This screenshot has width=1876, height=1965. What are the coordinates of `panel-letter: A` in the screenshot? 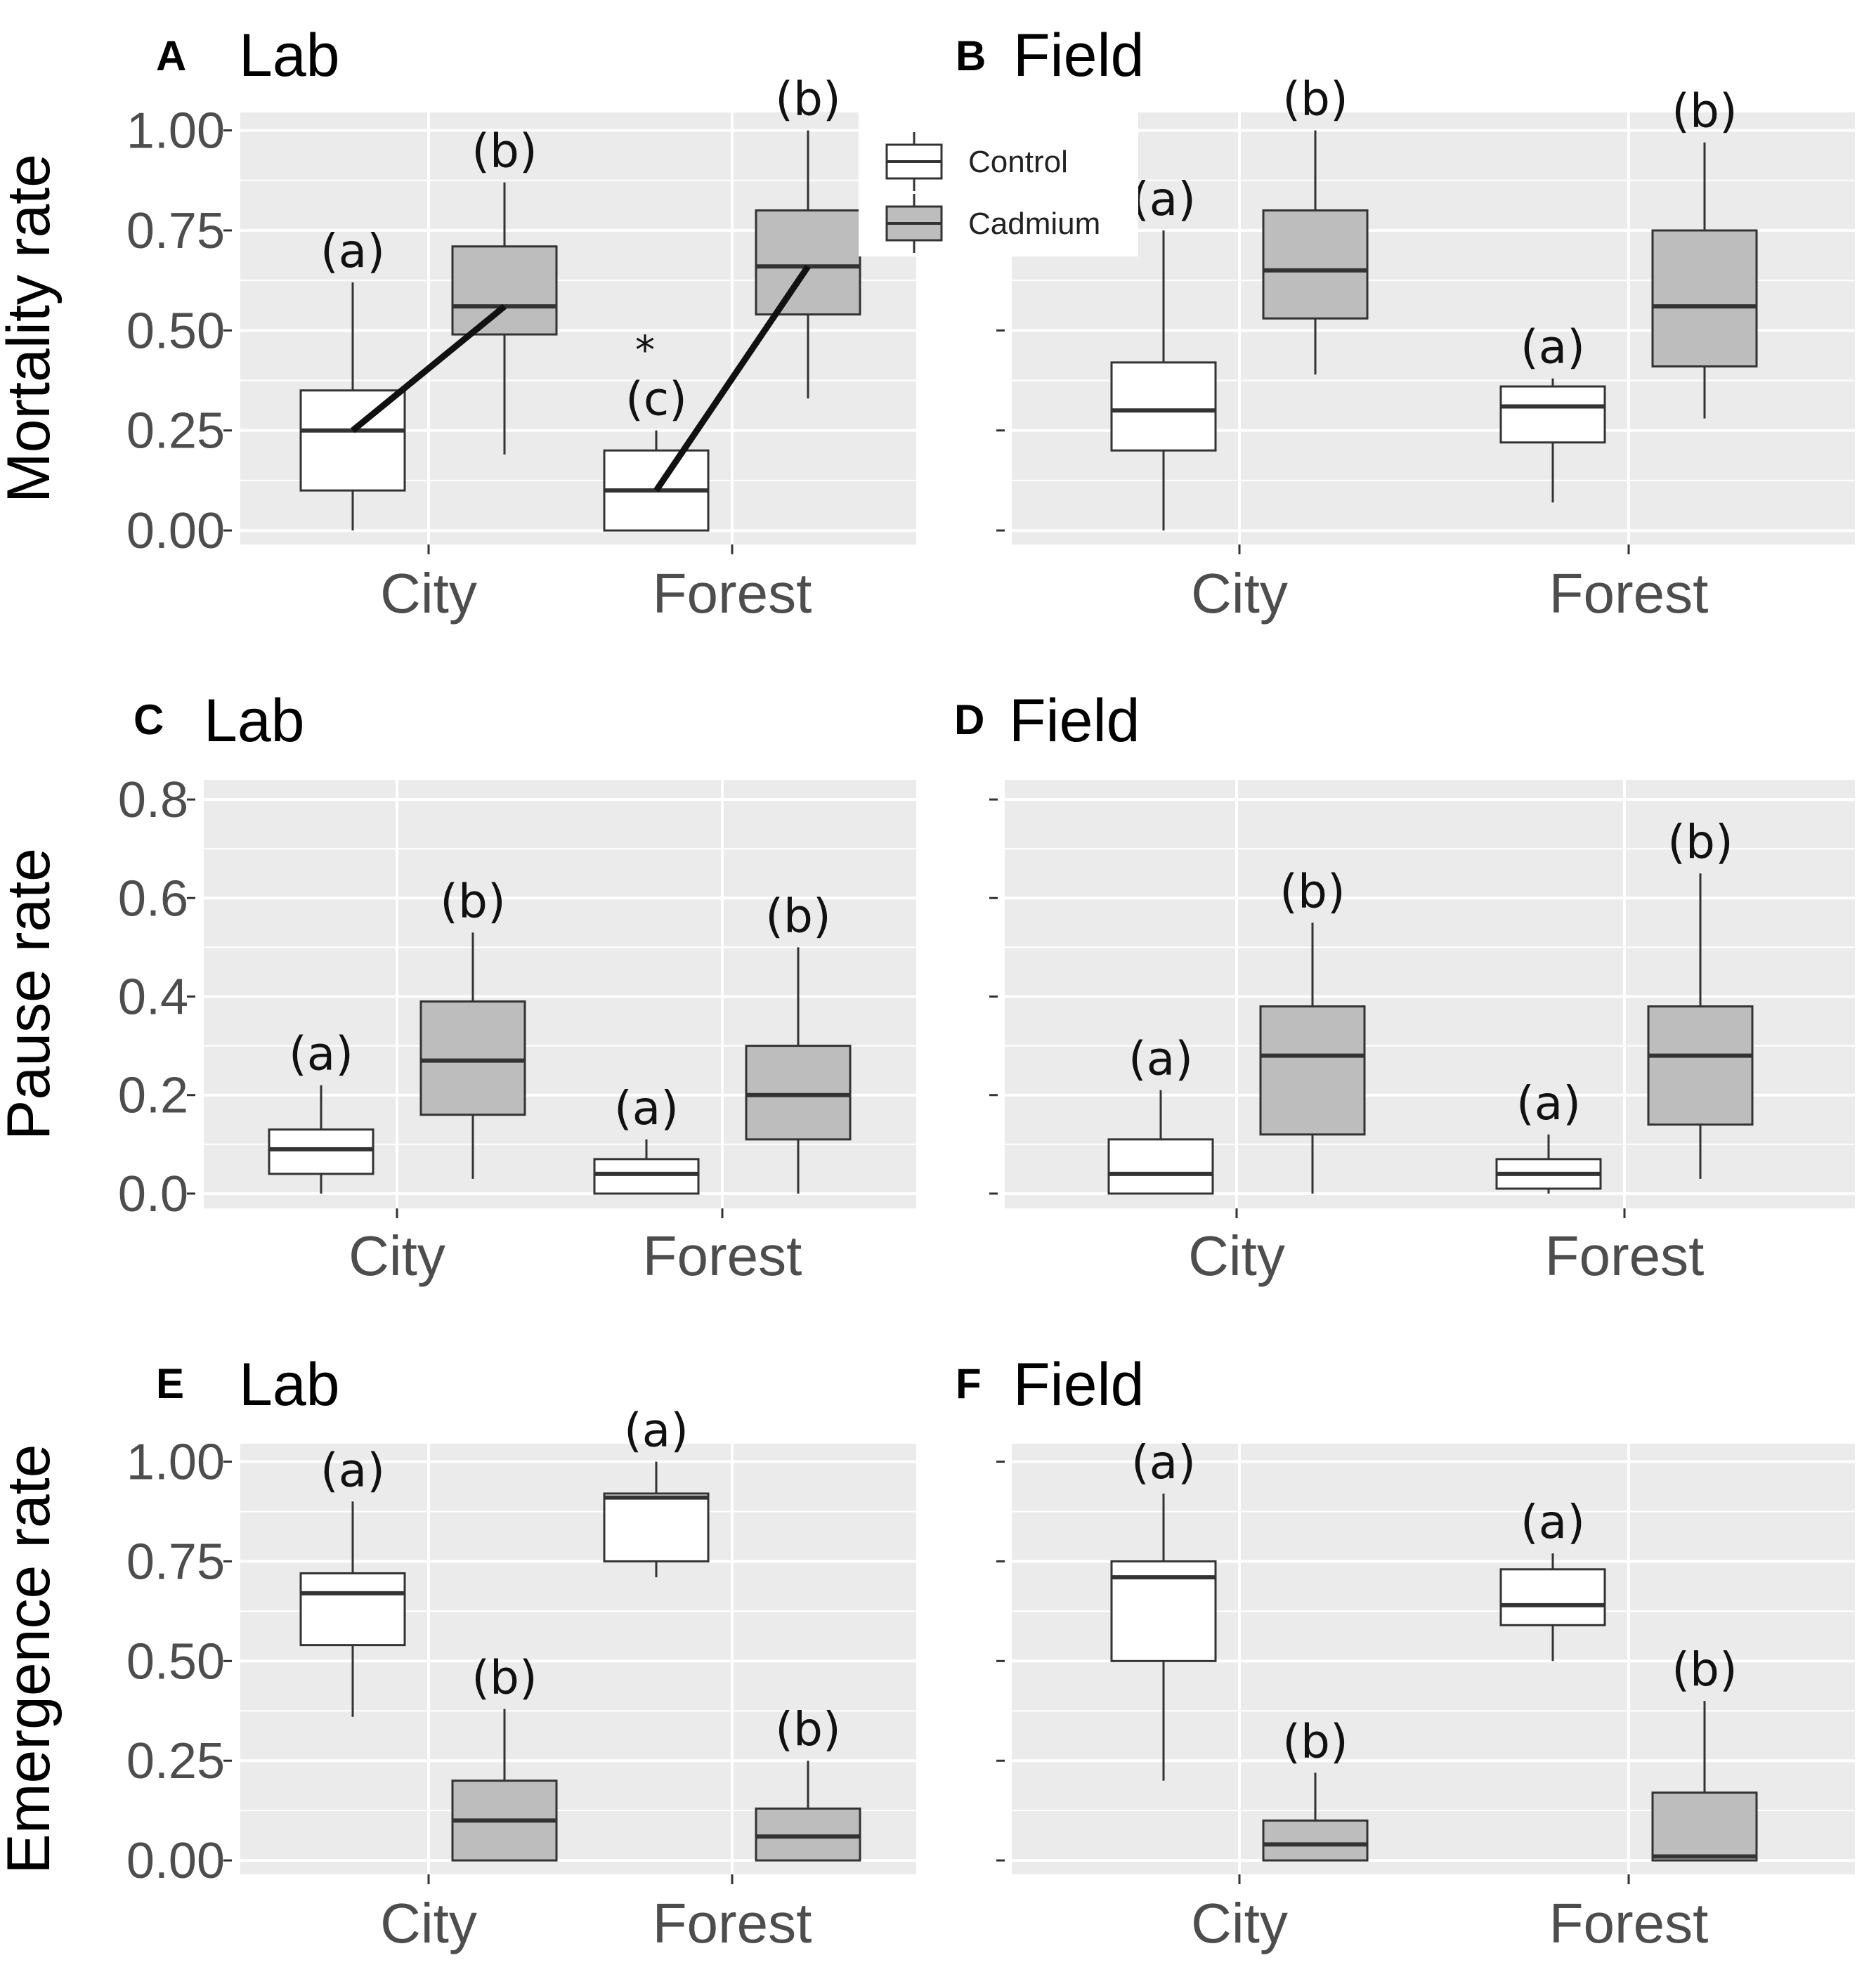 It's located at (171, 55).